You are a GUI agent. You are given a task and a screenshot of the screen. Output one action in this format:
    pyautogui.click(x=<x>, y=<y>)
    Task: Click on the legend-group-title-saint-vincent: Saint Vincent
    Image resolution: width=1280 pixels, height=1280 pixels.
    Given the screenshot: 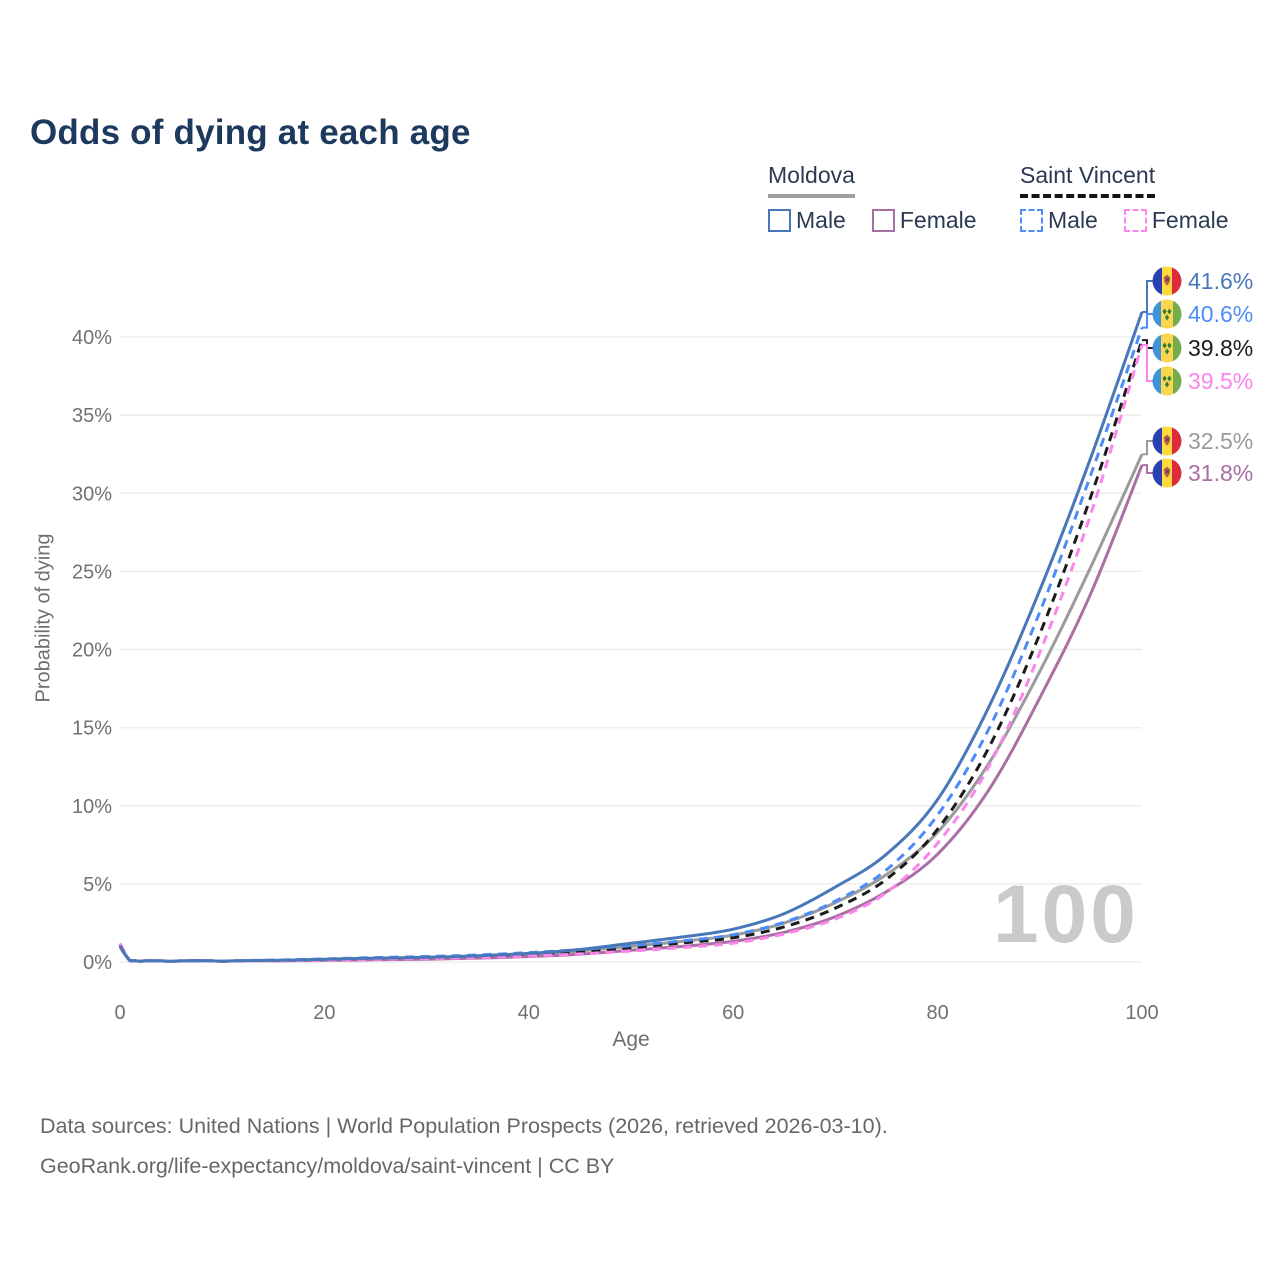 What is the action you would take?
    pyautogui.click(x=1088, y=180)
    